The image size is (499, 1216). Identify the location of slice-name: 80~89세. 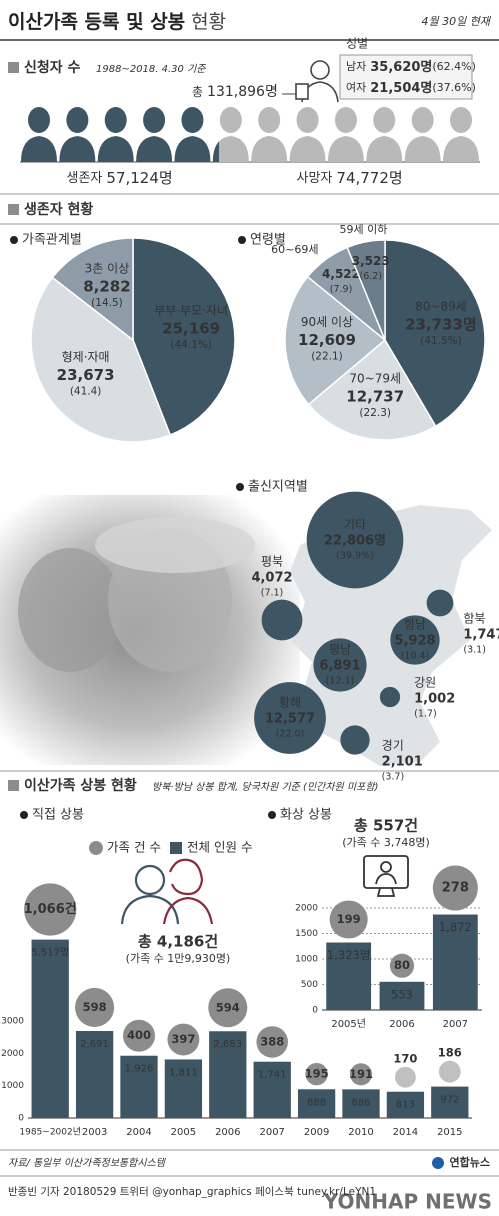
(441, 306).